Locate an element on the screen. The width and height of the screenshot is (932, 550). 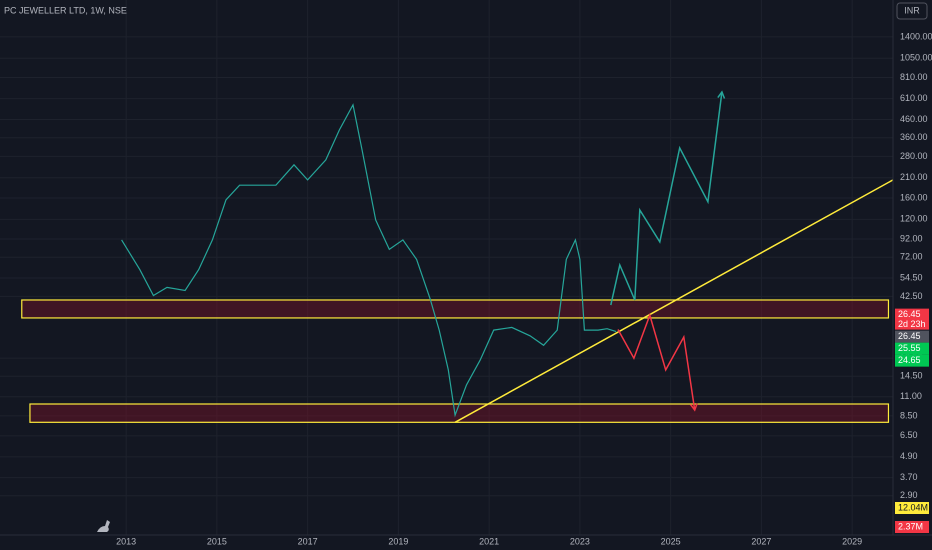
y-tick-label: 1400.00 is located at coordinates (916, 36).